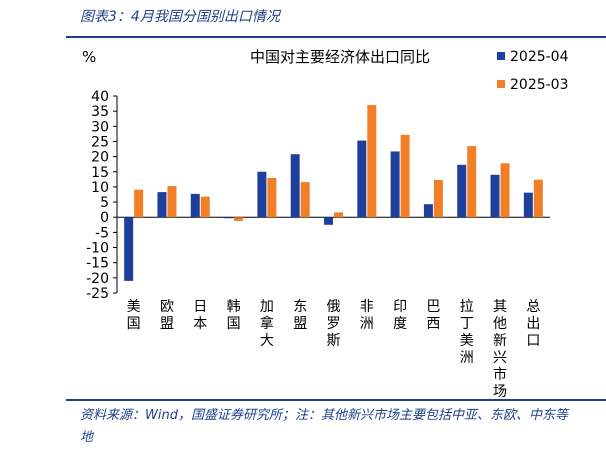  What do you see at coordinates (100, 127) in the screenshot?
I see `y-tick-label: 30` at bounding box center [100, 127].